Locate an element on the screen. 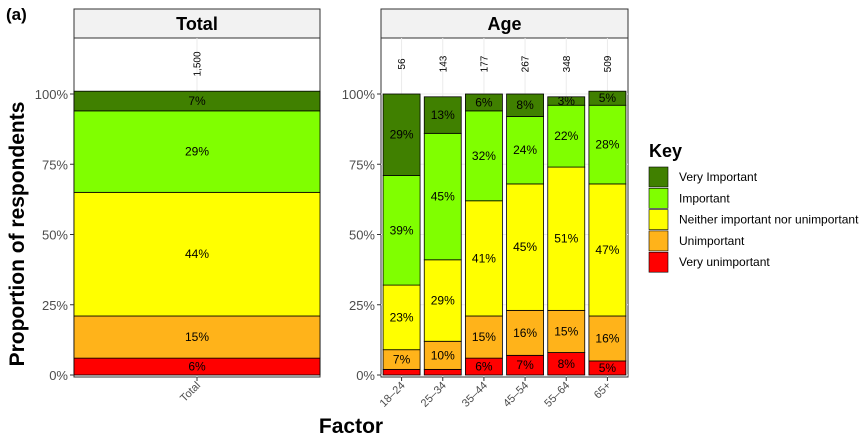 This screenshot has width=867, height=441. data-label: 3% is located at coordinates (567, 101).